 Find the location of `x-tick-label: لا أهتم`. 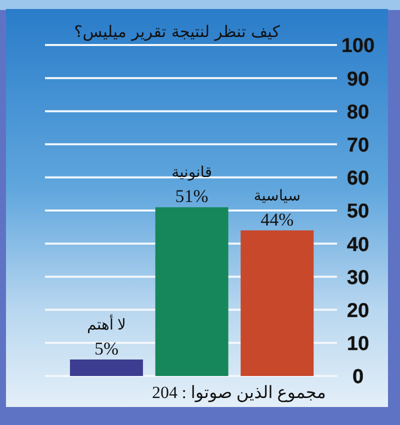

x-tick-label: لا أهتم is located at coordinates (106, 324).